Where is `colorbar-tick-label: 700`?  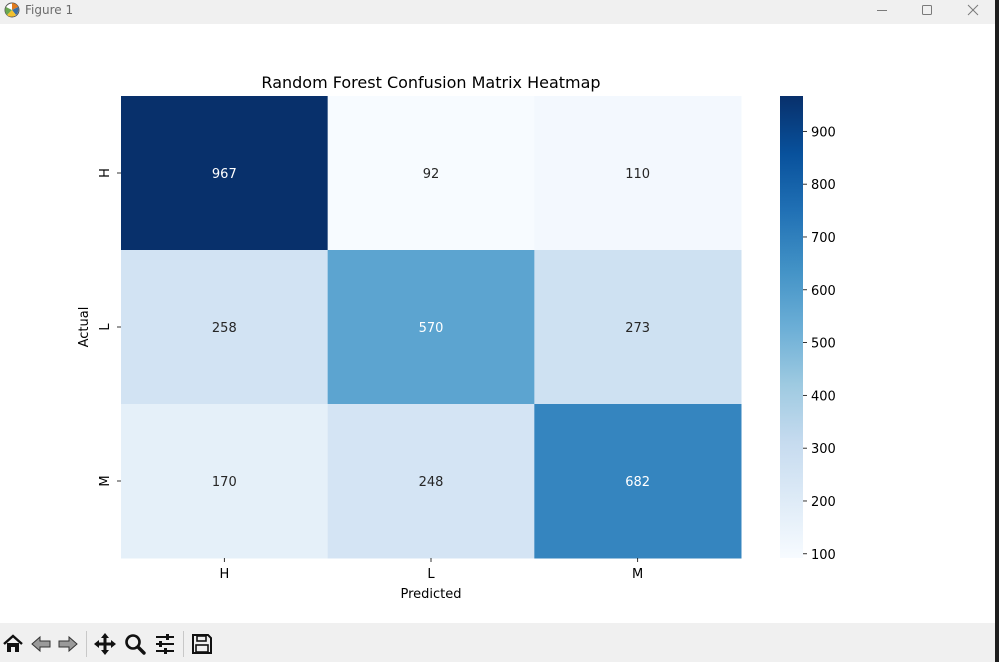
colorbar-tick-label: 700 is located at coordinates (823, 238).